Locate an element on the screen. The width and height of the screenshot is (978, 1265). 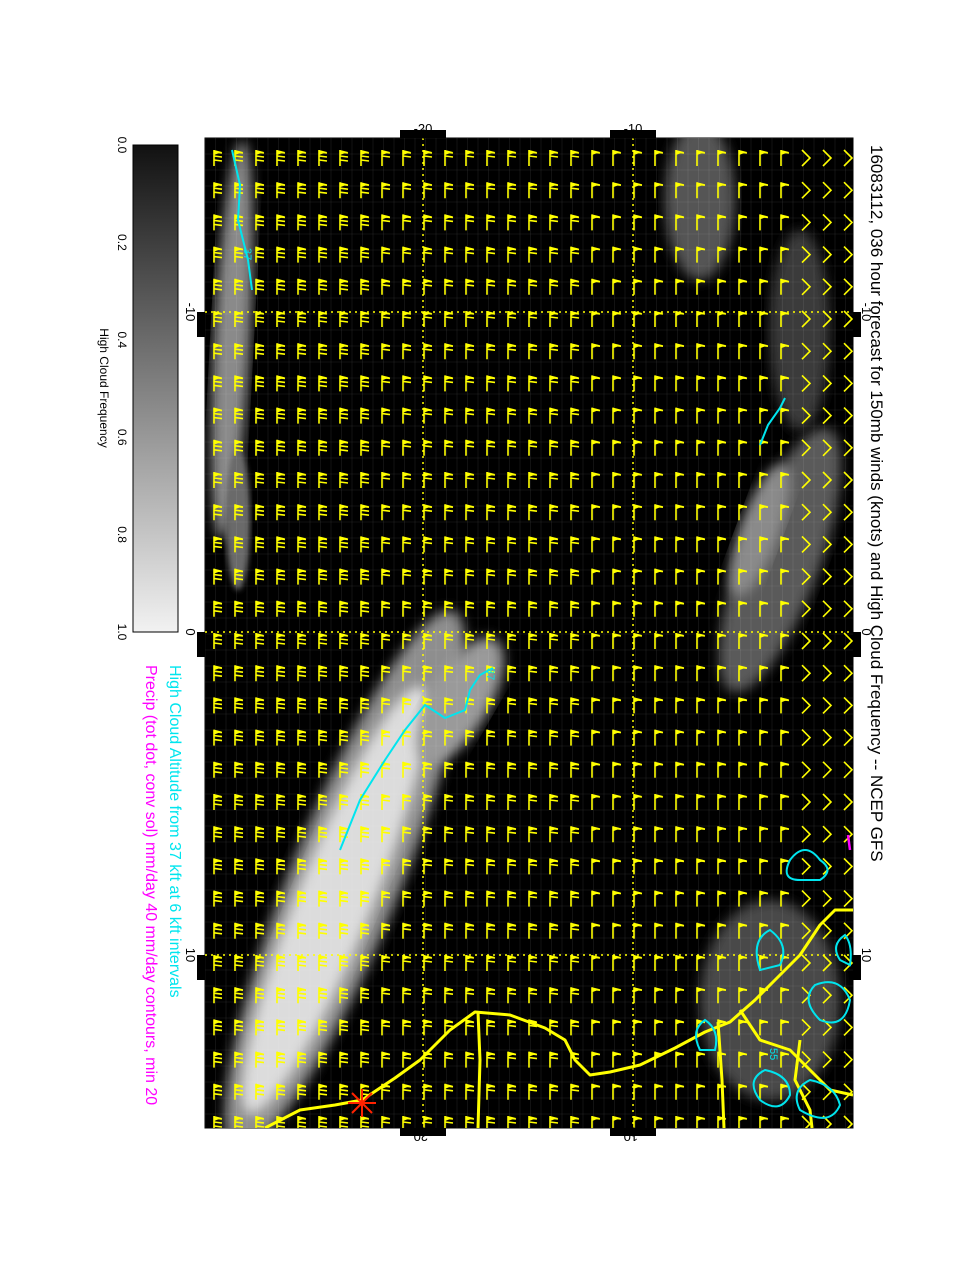
top-tick-label: -10 is located at coordinates (633, 128).